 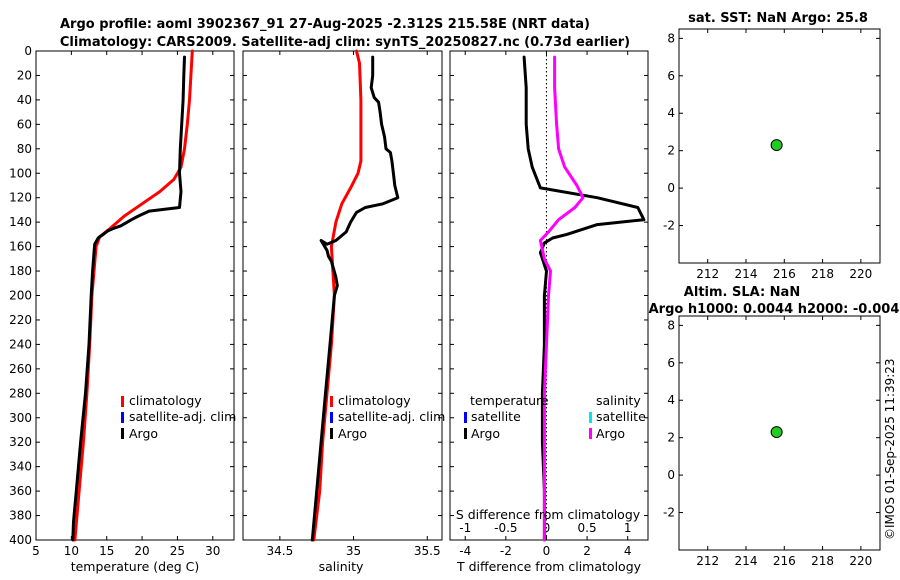 What do you see at coordinates (20, 418) in the screenshot?
I see `y-tick-label: 300` at bounding box center [20, 418].